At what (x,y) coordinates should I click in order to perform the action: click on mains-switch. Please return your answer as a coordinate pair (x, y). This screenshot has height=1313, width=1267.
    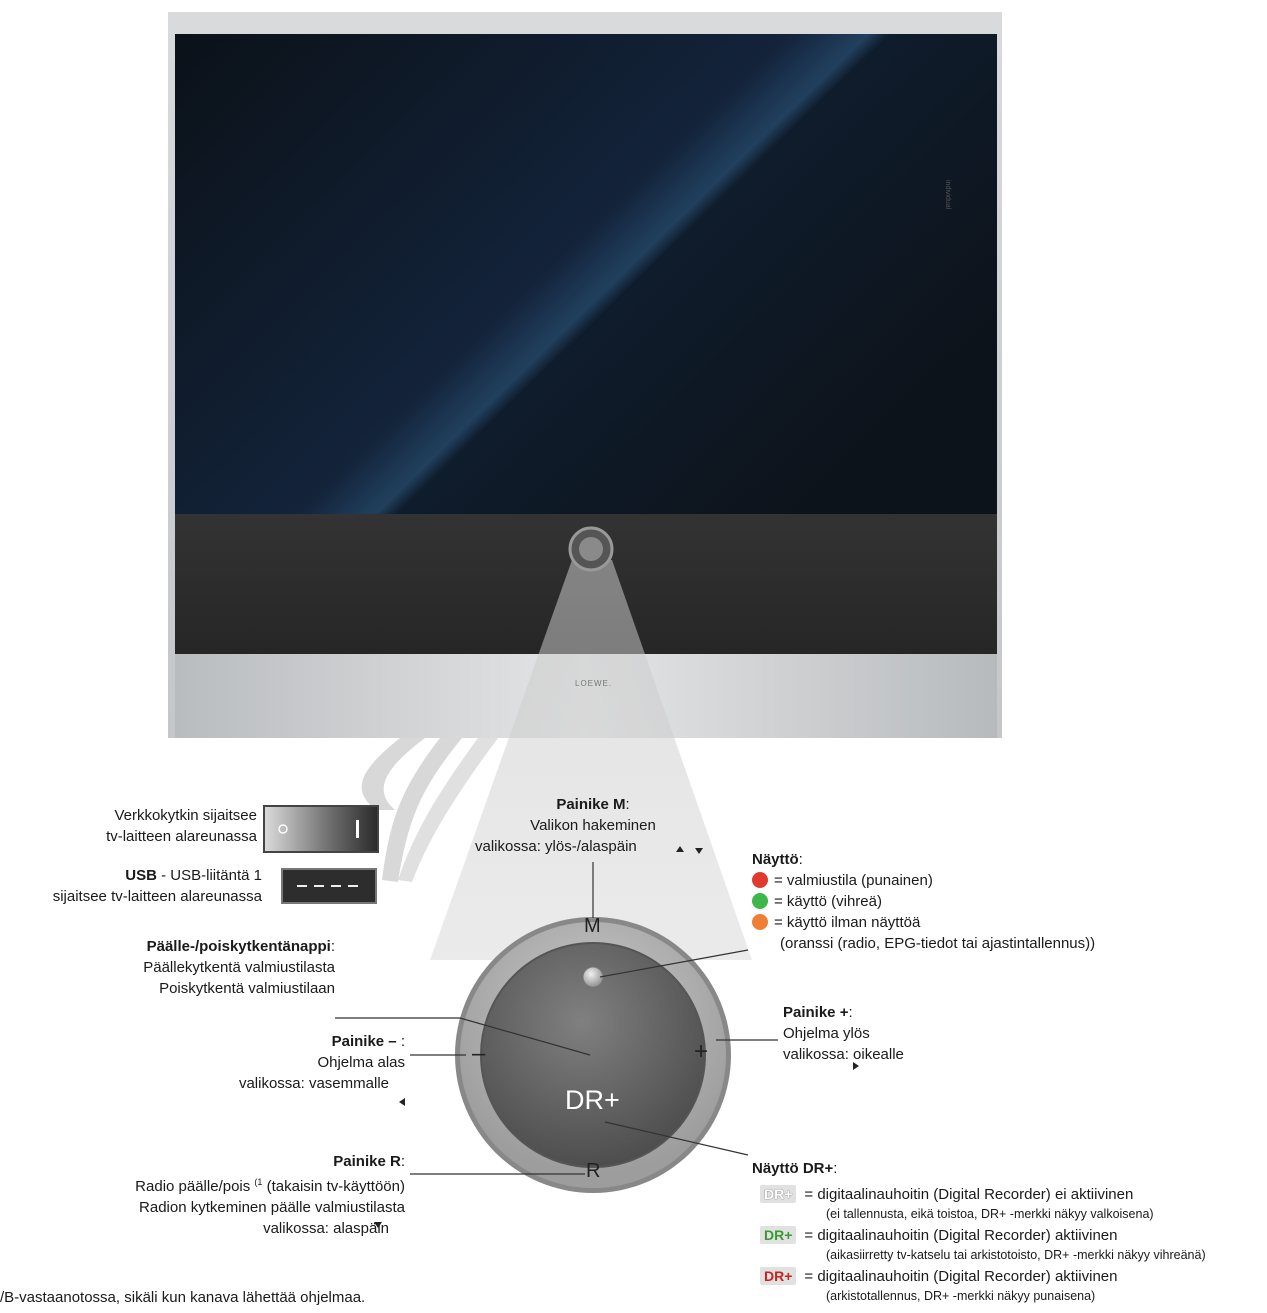
    Looking at the image, I should click on (321, 829).